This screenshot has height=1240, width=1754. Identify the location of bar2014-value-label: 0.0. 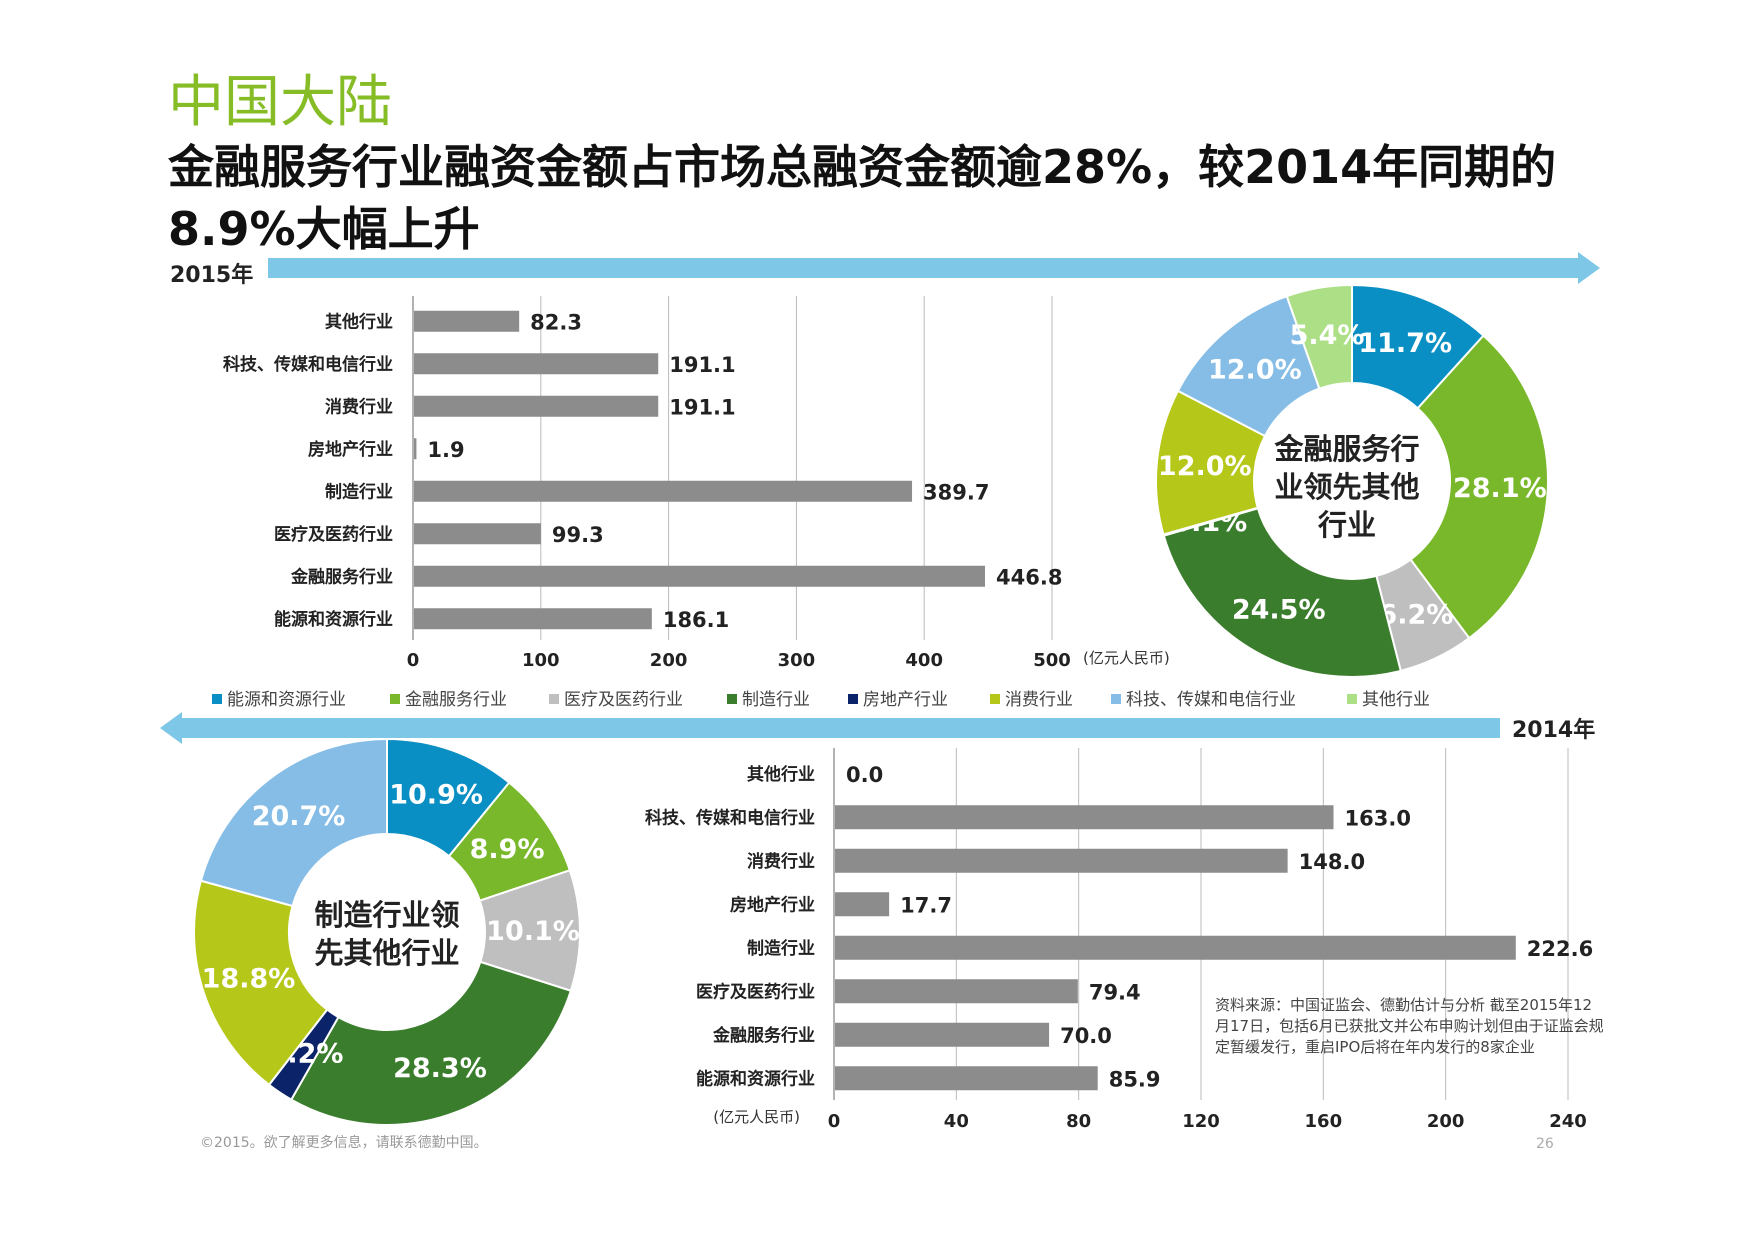
(864, 775).